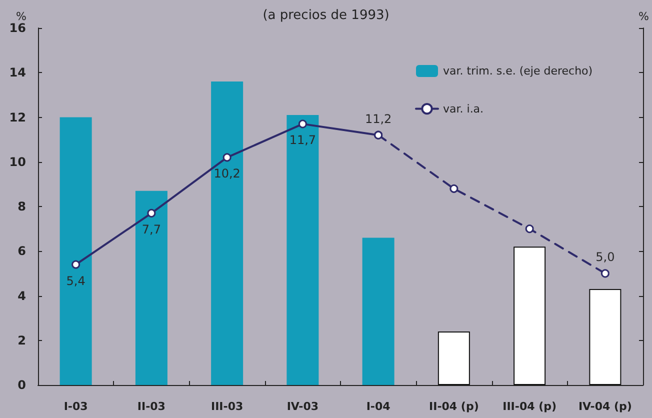 This screenshot has width=652, height=418. Describe the element at coordinates (378, 406) in the screenshot. I see `x-tick-label: I-04` at that location.